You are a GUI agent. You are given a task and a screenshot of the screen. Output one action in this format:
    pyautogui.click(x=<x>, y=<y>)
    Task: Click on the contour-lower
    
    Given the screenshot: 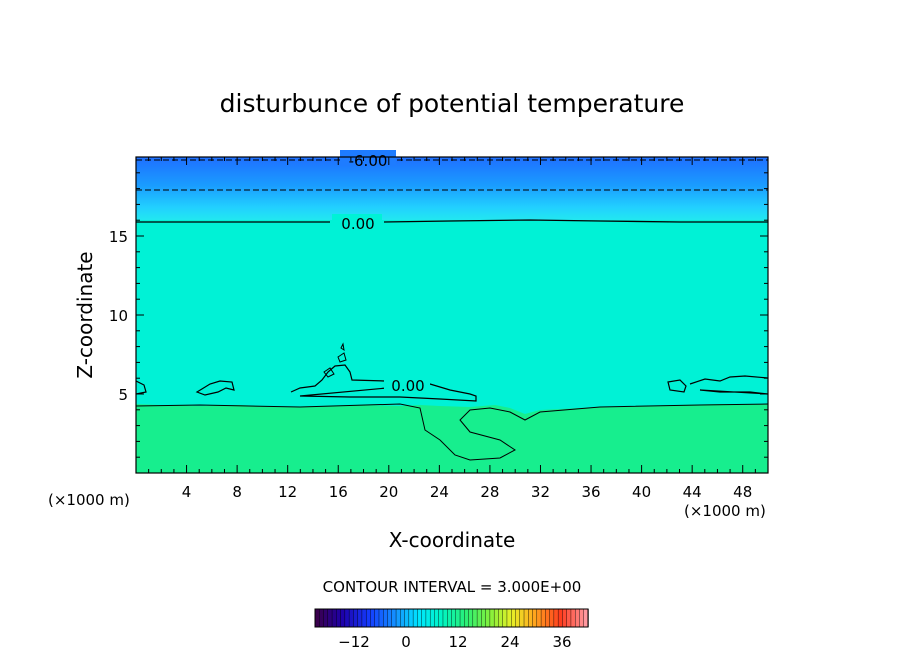 What is the action you would take?
    pyautogui.click(x=452, y=432)
    